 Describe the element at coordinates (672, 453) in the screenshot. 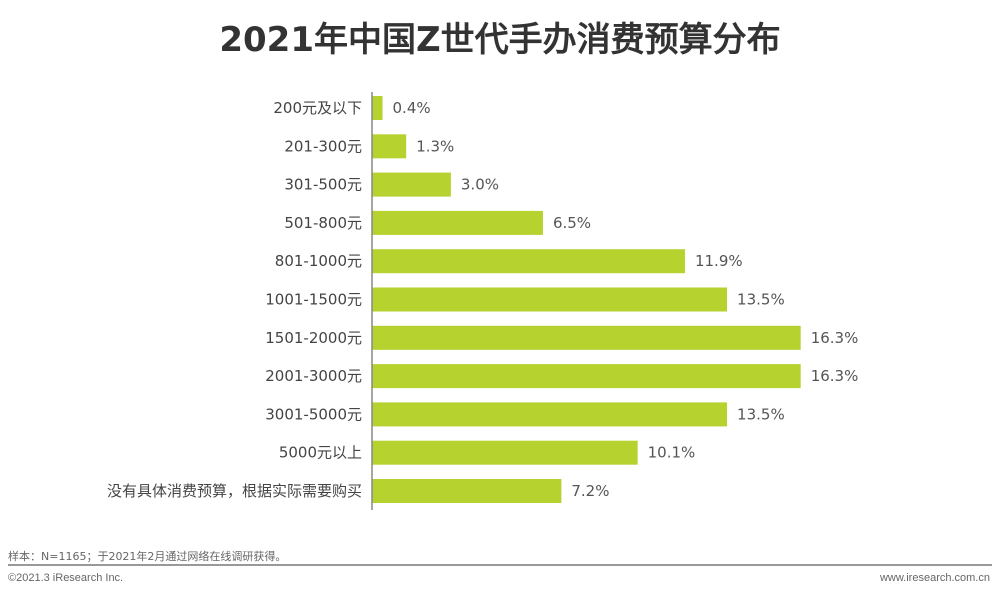

I see `data-label: 10.1%` at that location.